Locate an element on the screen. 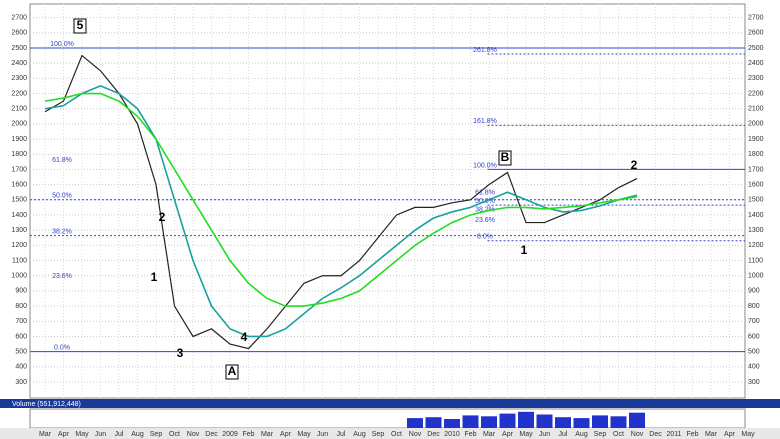  y-tick-label: 1100 is located at coordinates (19, 260).